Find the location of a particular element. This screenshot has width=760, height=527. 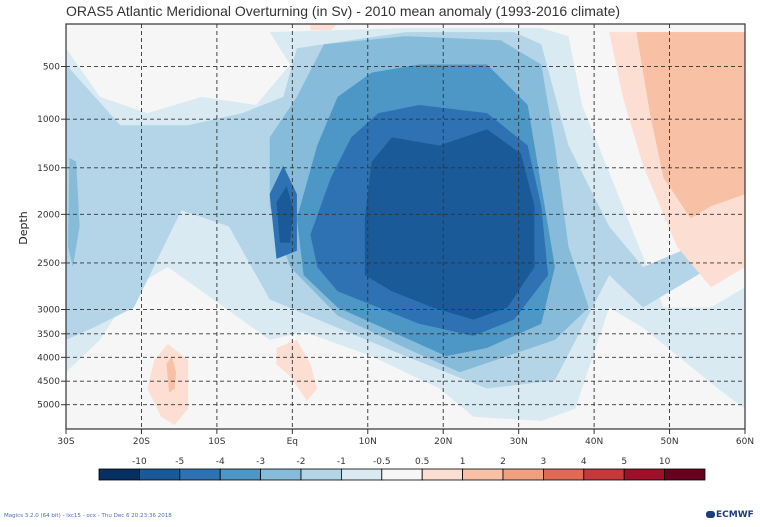

x-tick-label: 20S is located at coordinates (141, 442).